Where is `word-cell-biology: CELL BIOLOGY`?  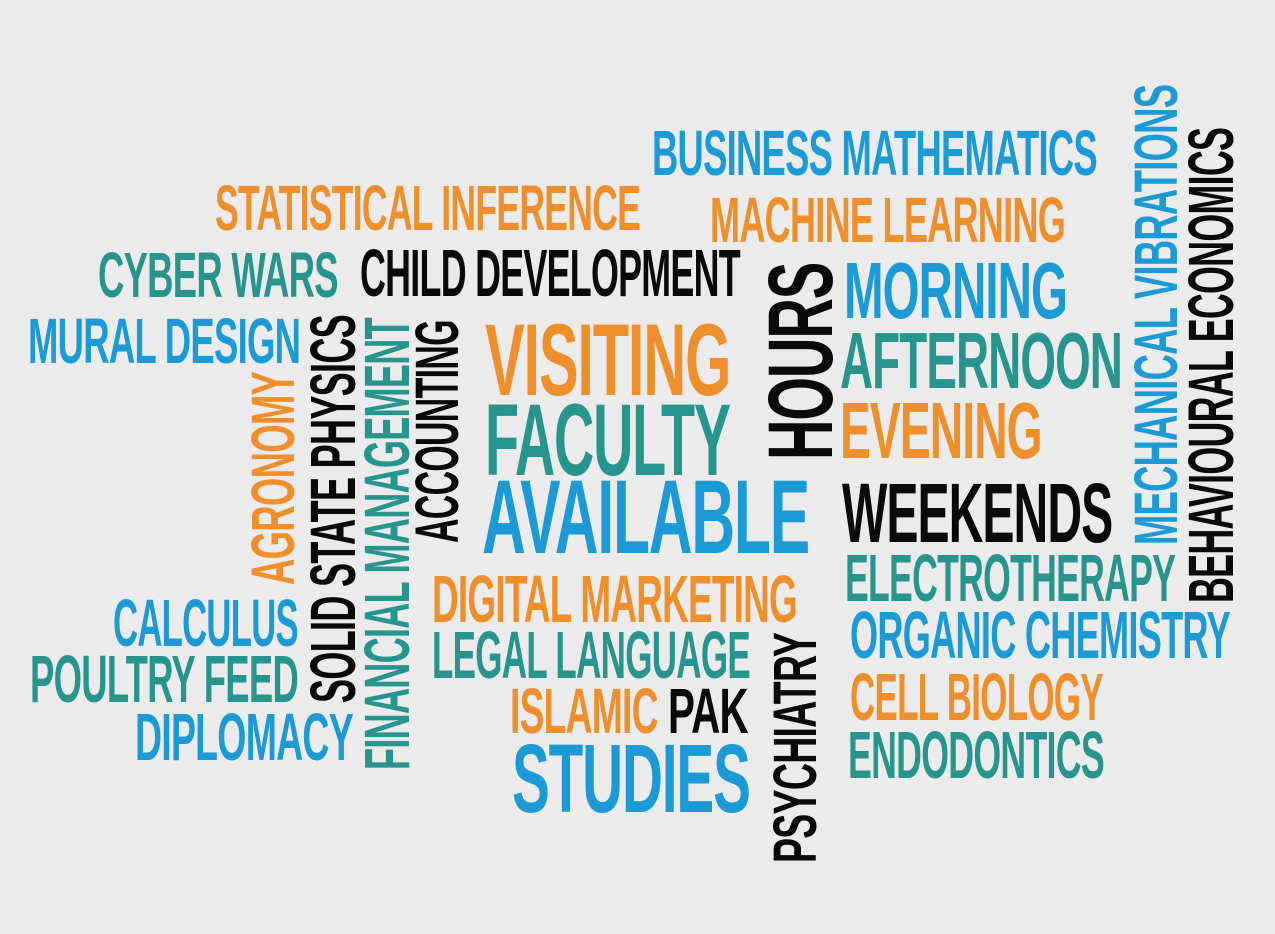 word-cell-biology: CELL BIOLOGY is located at coordinates (977, 697).